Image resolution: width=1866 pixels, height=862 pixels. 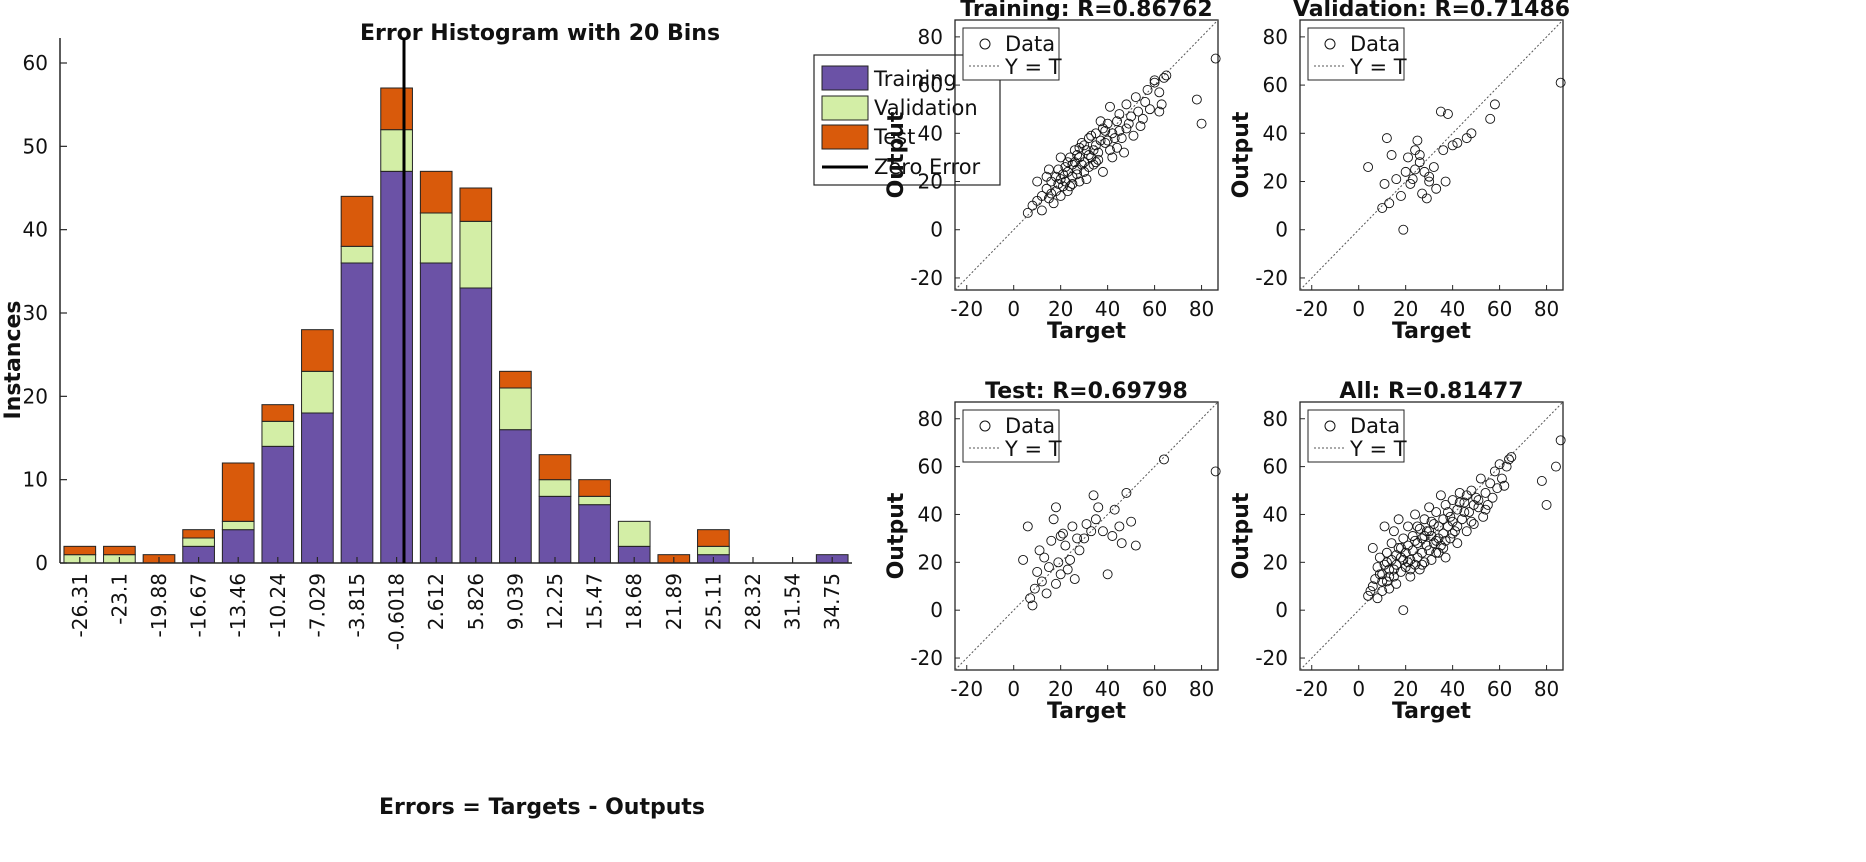 I want to click on legend-label-training: Training, so click(x=915, y=79).